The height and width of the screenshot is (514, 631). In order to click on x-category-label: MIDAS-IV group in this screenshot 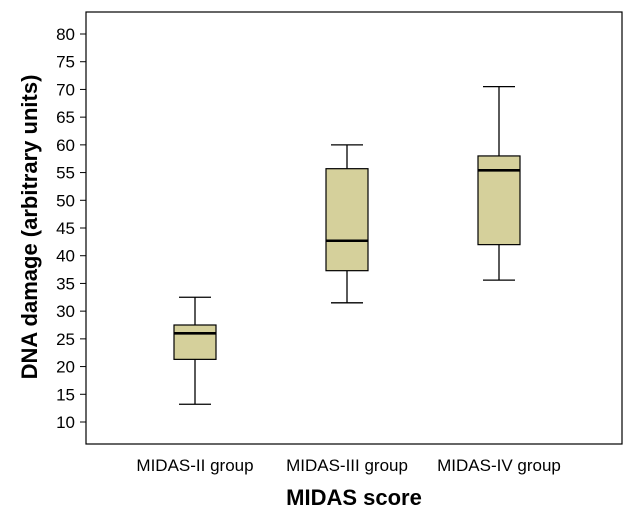, I will do `click(499, 465)`.